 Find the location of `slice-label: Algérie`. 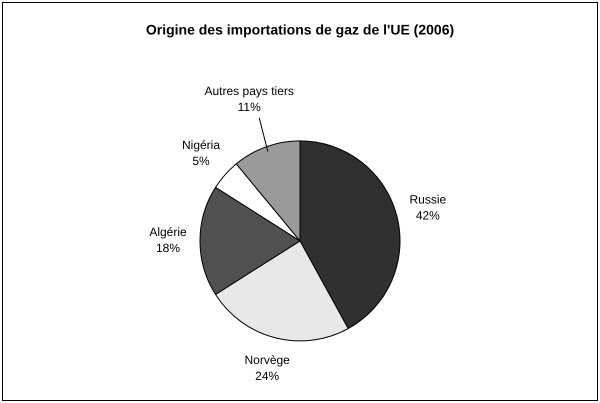

slice-label: Algérie is located at coordinates (168, 232).